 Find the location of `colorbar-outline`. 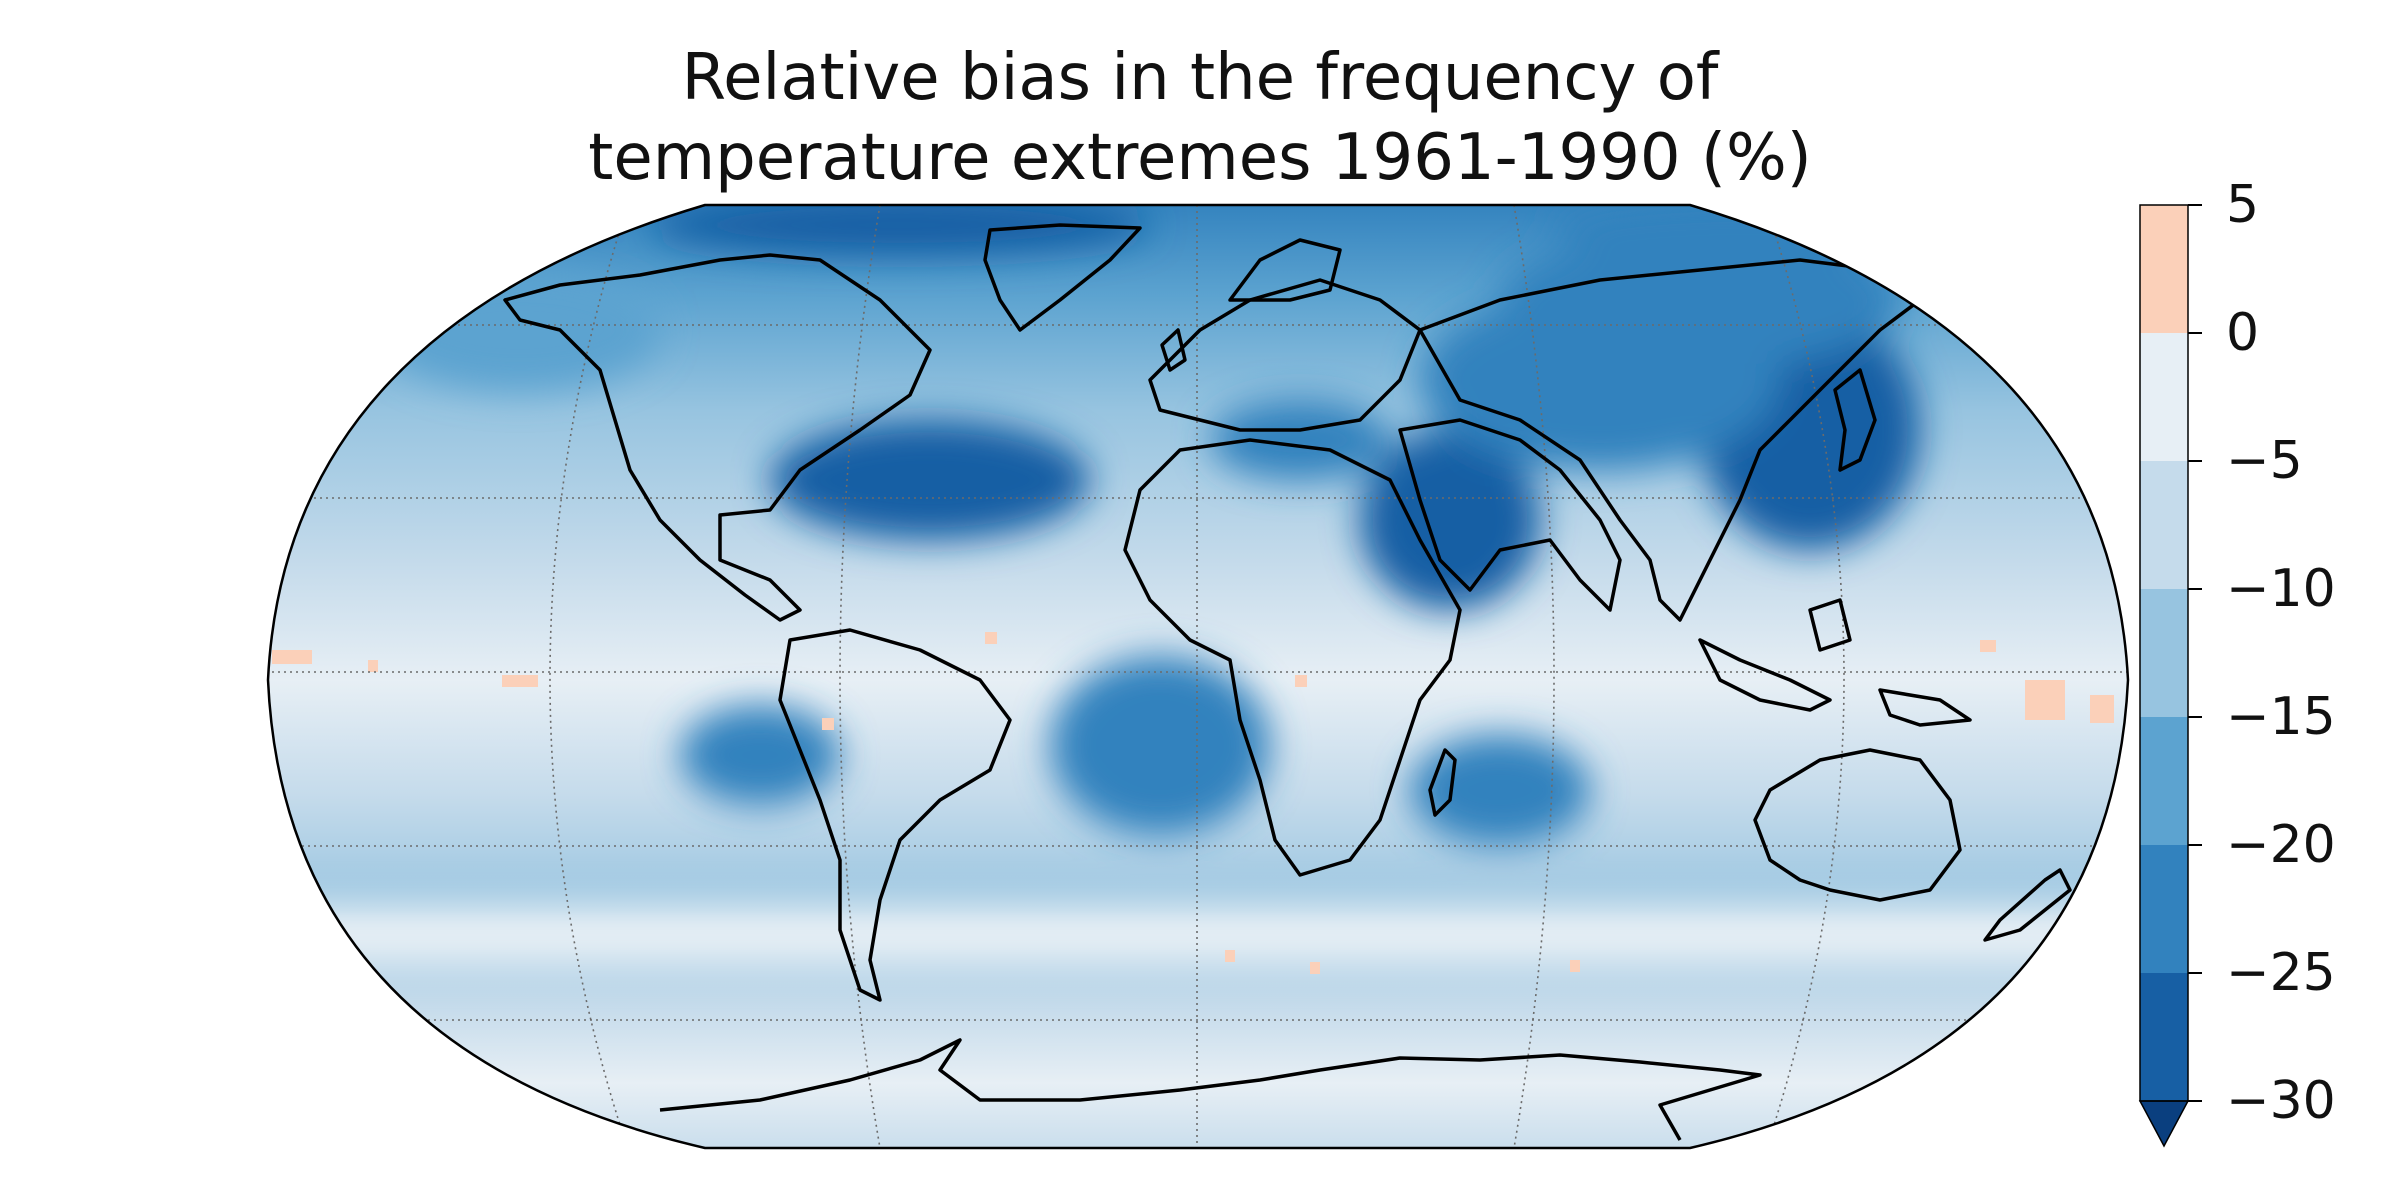

colorbar-outline is located at coordinates (2164, 653).